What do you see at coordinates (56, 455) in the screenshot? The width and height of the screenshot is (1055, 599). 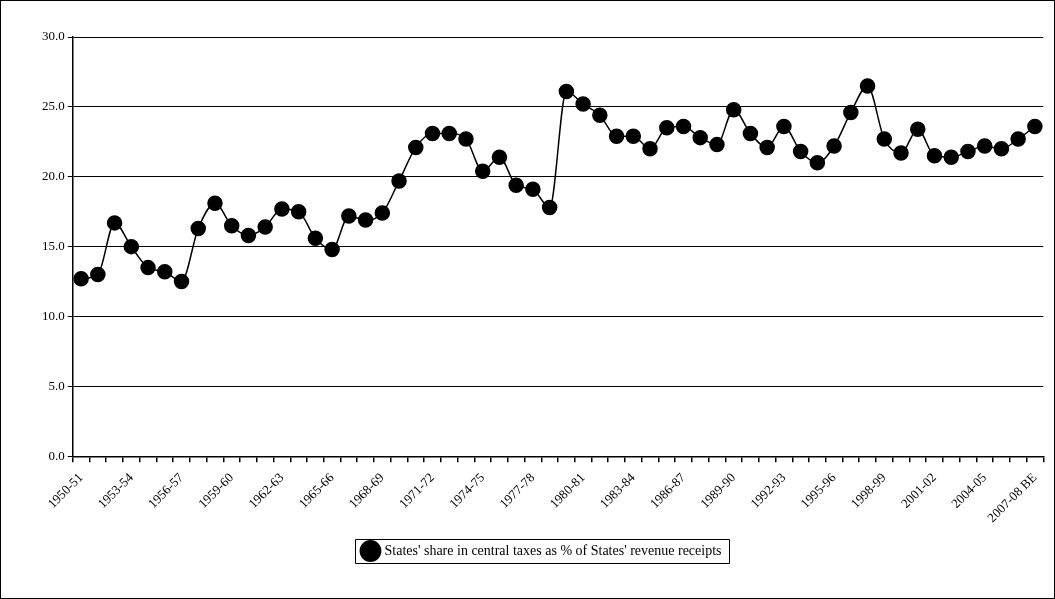 I see `y-tick-label: 0.0` at bounding box center [56, 455].